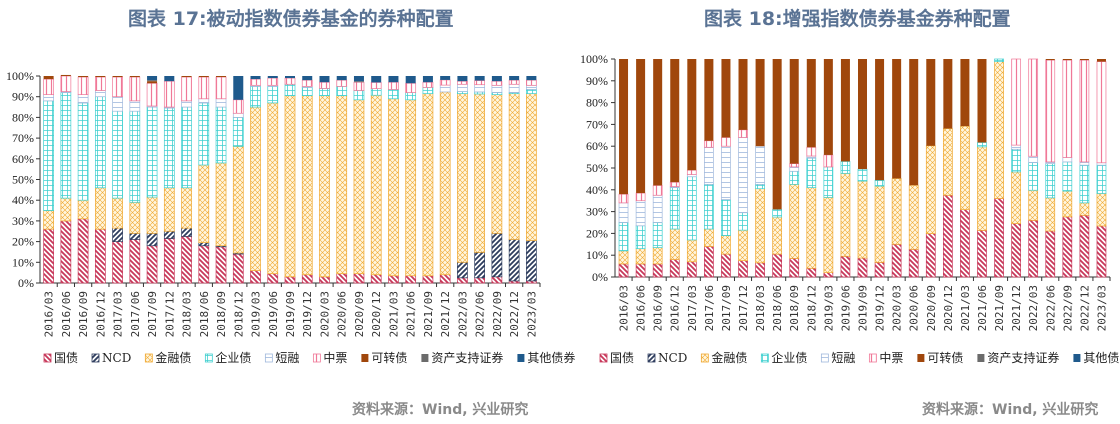 This screenshot has width=1120, height=424. What do you see at coordinates (428, 314) in the screenshot?
I see `x-tick-label: 2021/09` at bounding box center [428, 314].